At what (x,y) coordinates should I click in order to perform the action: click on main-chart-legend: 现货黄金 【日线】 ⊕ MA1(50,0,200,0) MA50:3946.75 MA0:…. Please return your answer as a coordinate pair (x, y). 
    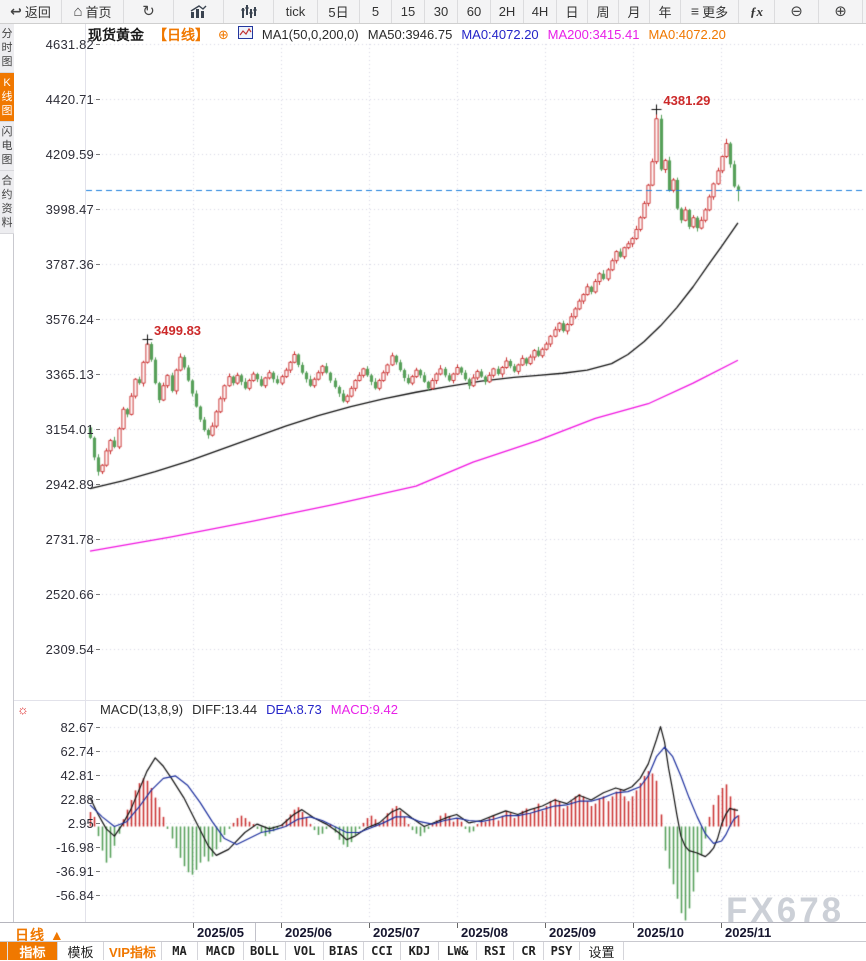
    Looking at the image, I should click on (407, 34).